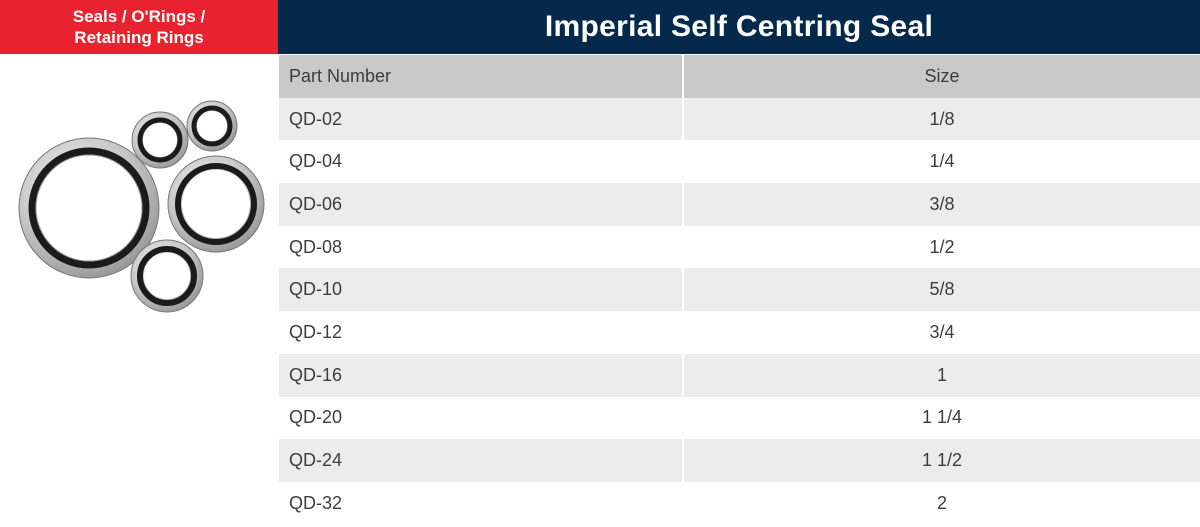 The image size is (1200, 527). Describe the element at coordinates (941, 375) in the screenshot. I see `size-cell: 1` at that location.